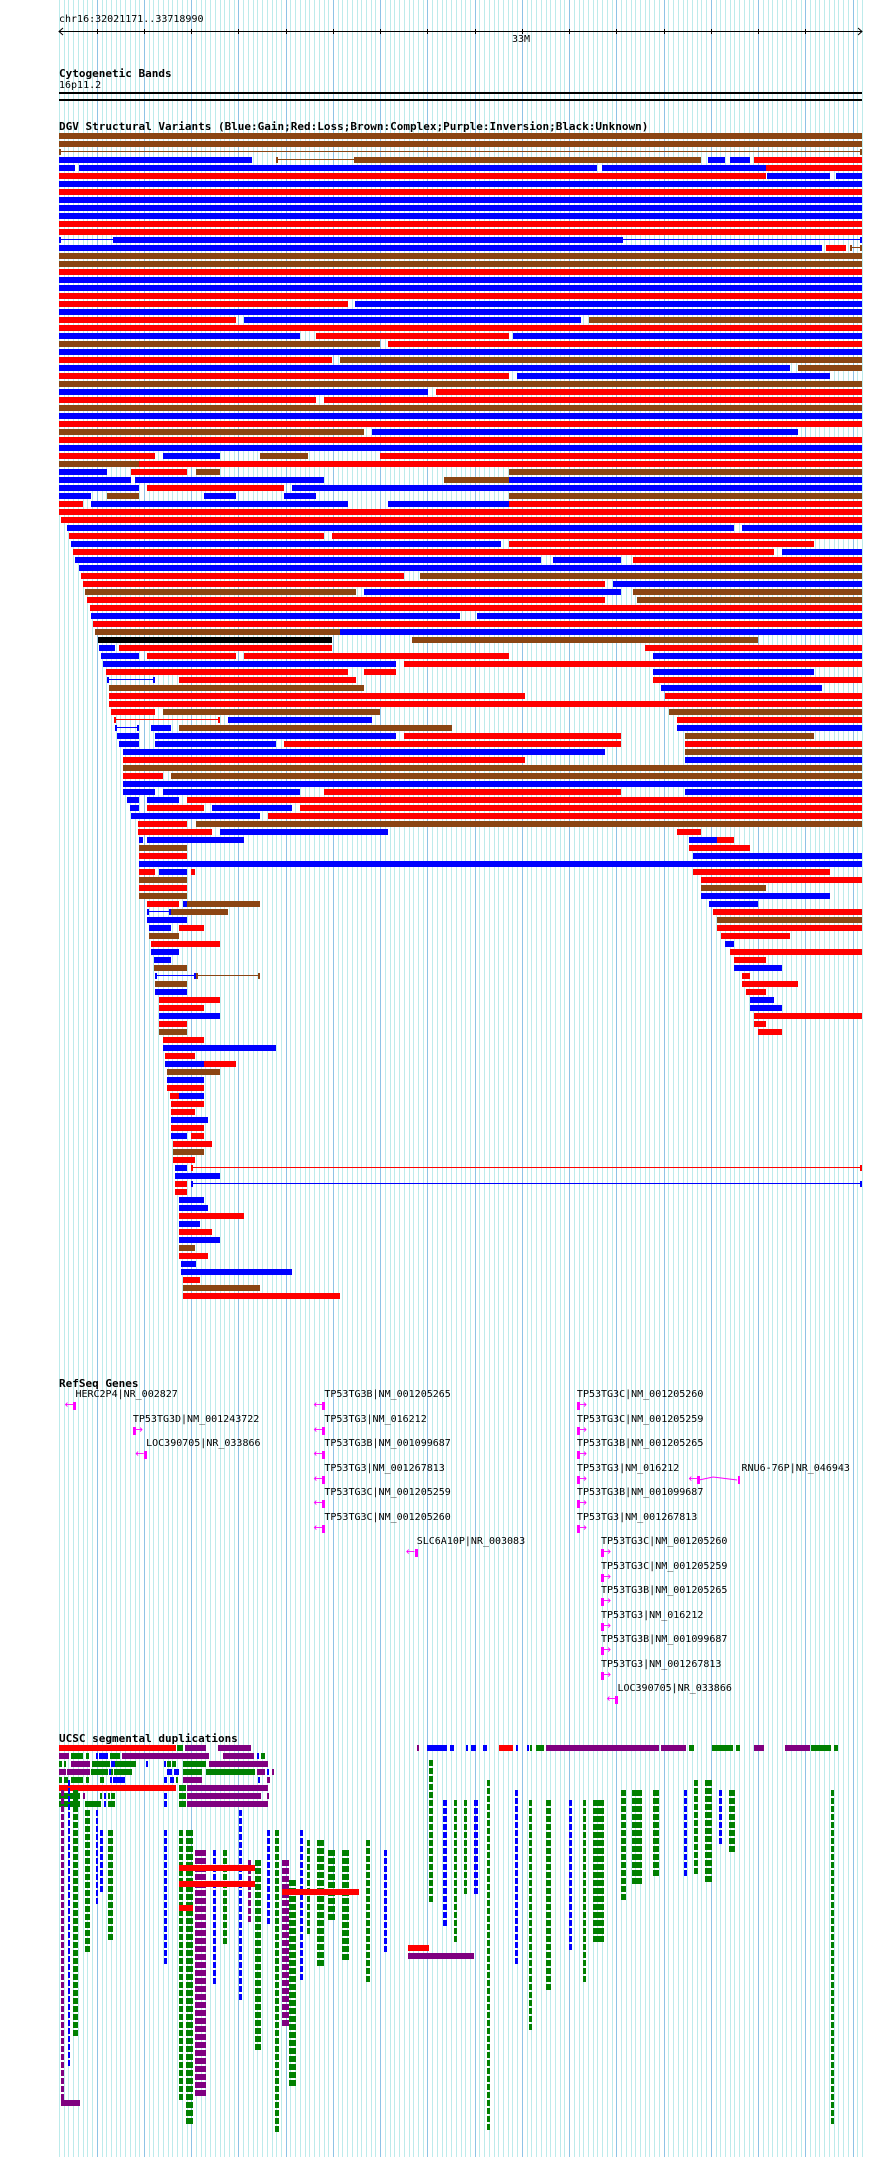 The width and height of the screenshot is (890, 2157). What do you see at coordinates (664, 1639) in the screenshot?
I see `gene-label: TP53TG3B|NM_001099687` at bounding box center [664, 1639].